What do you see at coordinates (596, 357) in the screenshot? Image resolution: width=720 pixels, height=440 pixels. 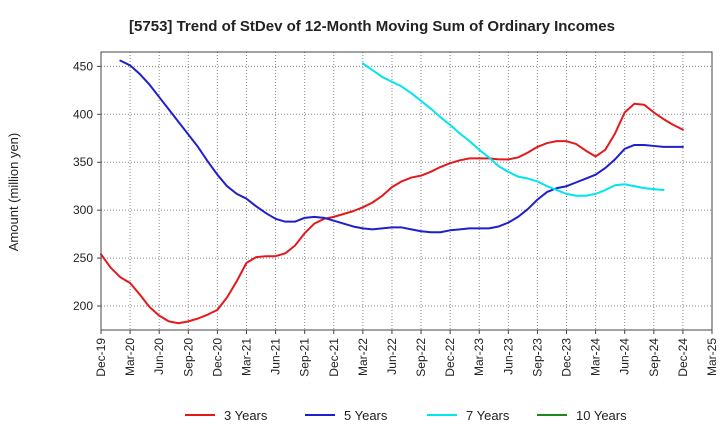 I see `x-tick-label: Mar-24` at bounding box center [596, 357].